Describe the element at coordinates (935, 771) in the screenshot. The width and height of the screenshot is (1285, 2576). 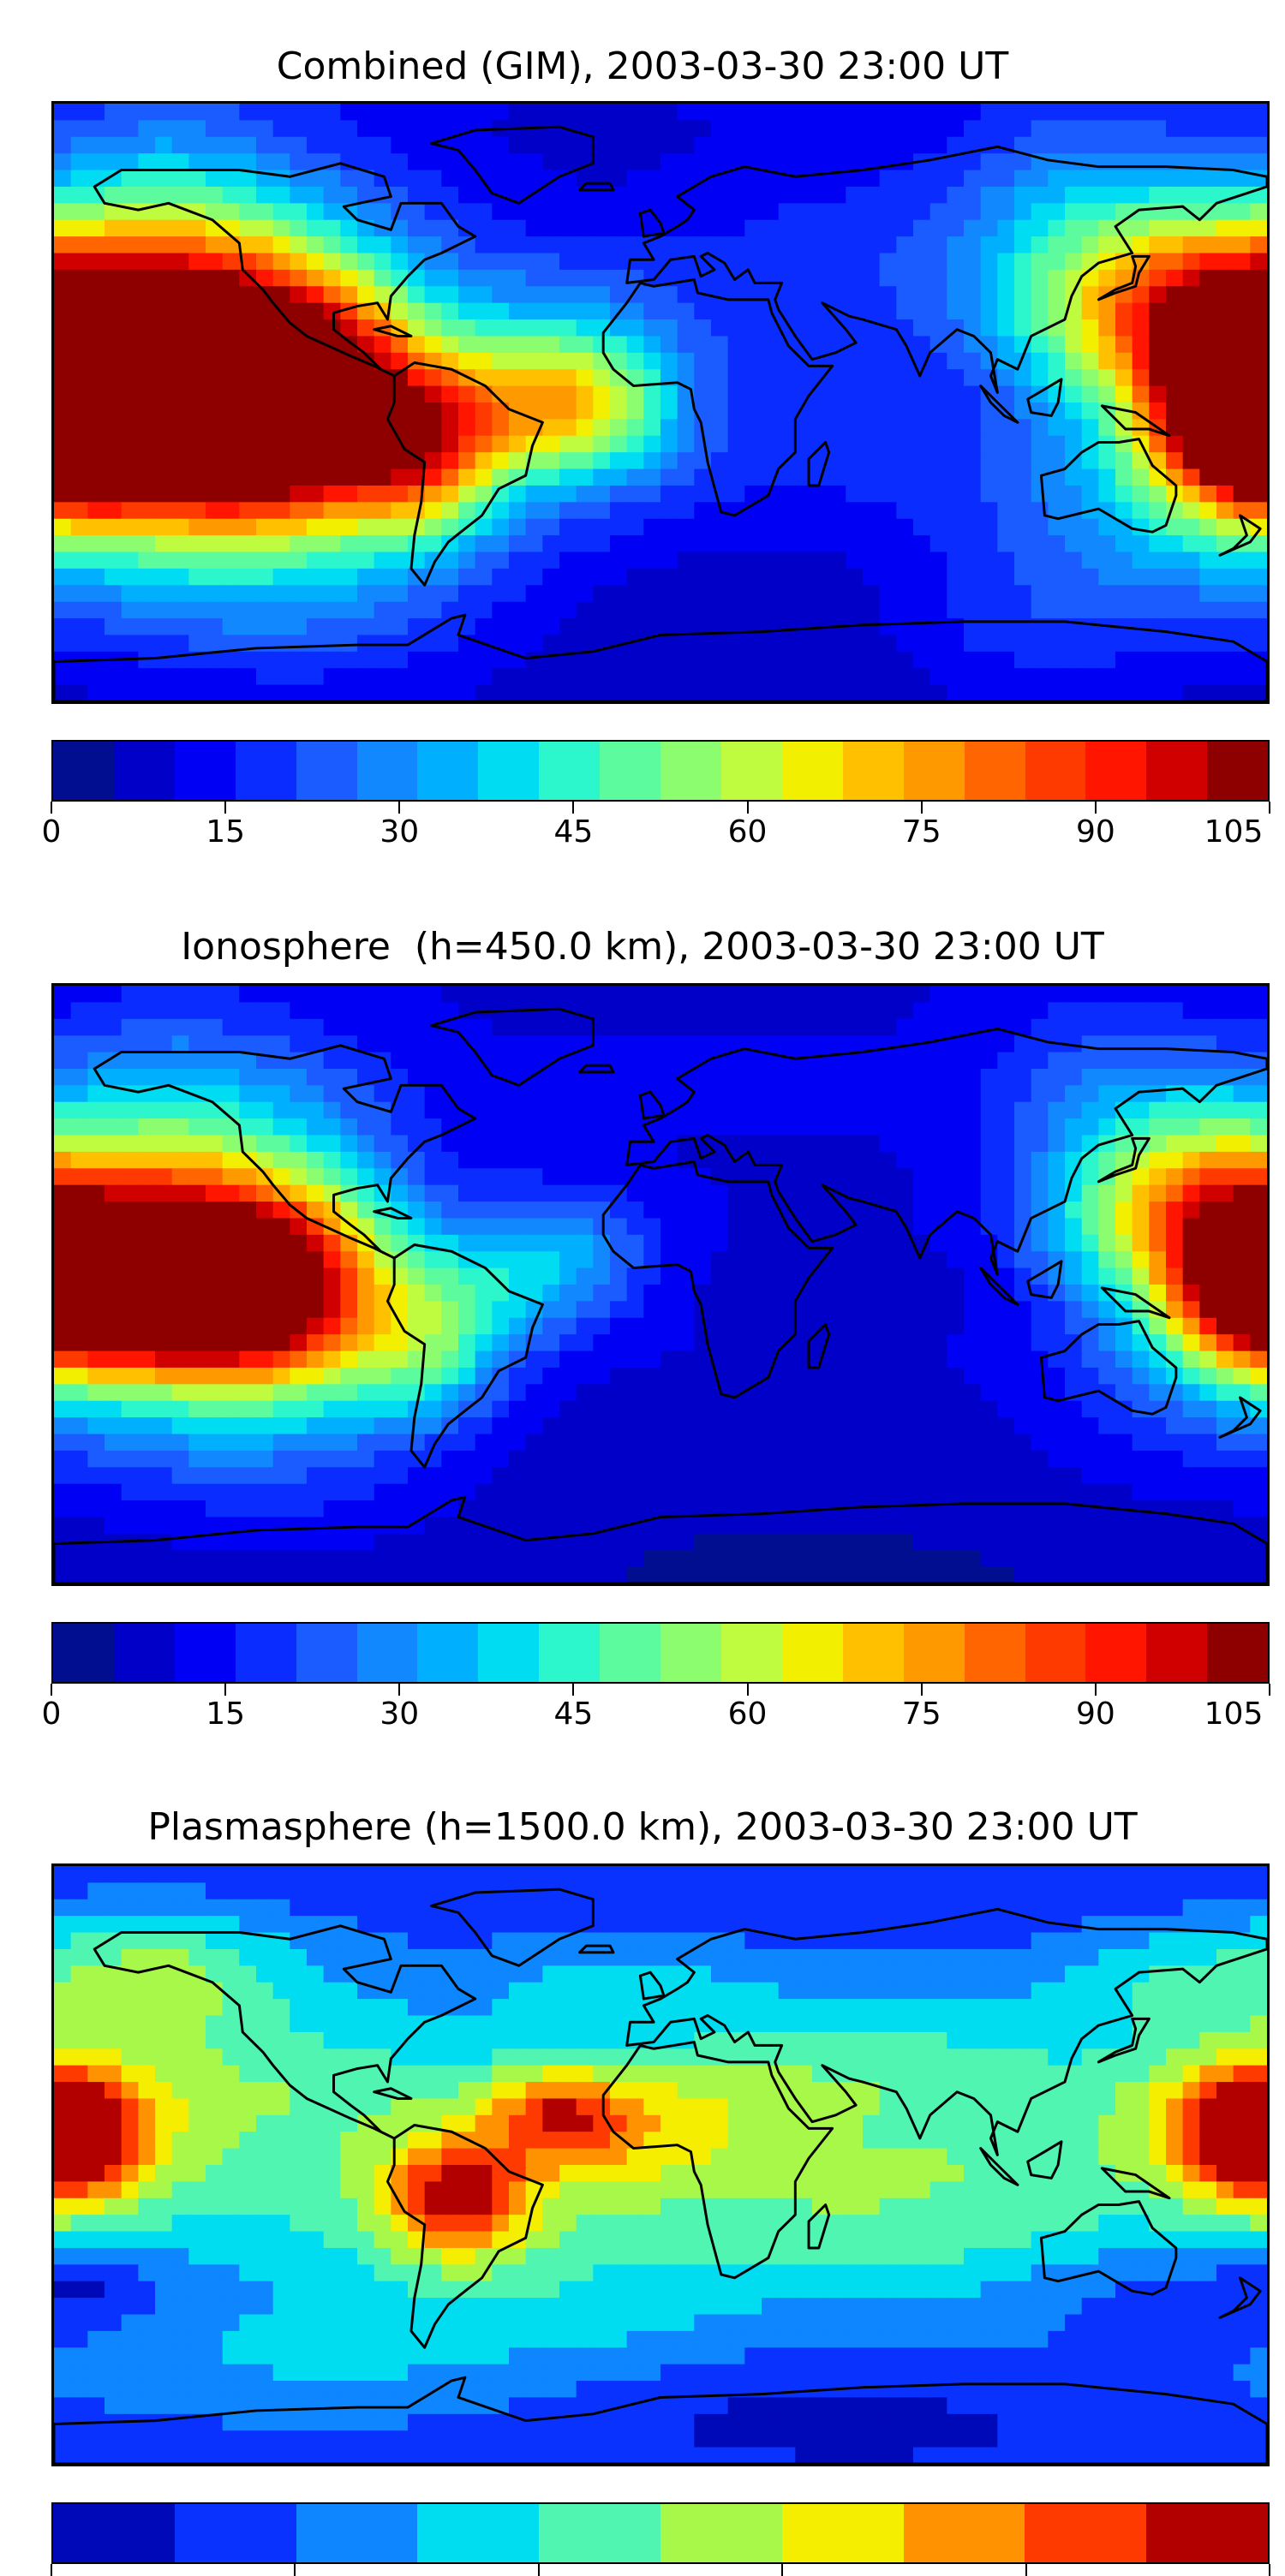
I see `colorbar-segment` at that location.